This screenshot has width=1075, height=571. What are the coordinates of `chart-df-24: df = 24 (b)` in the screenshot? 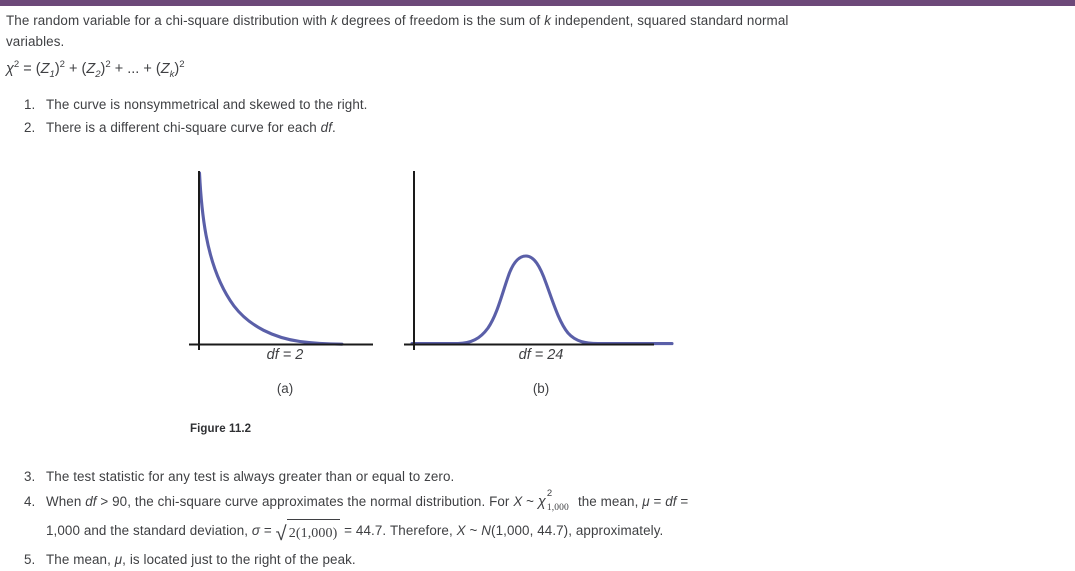 It's located at (541, 278).